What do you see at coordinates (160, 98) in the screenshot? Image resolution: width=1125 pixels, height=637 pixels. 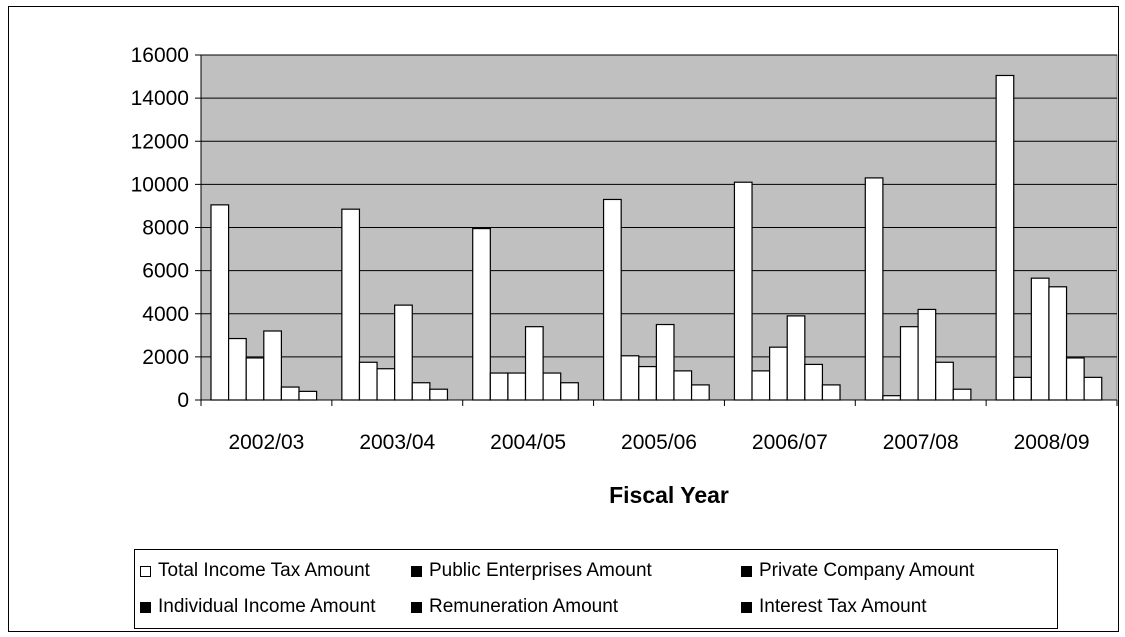 I see `y-tick-label: 14000` at bounding box center [160, 98].